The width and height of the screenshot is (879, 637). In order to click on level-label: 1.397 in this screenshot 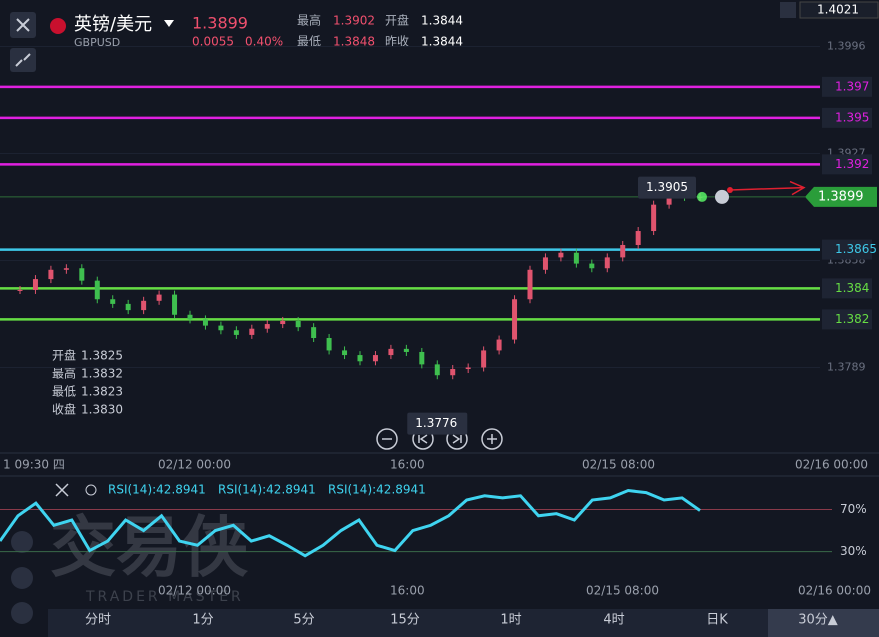, I will do `click(852, 86)`.